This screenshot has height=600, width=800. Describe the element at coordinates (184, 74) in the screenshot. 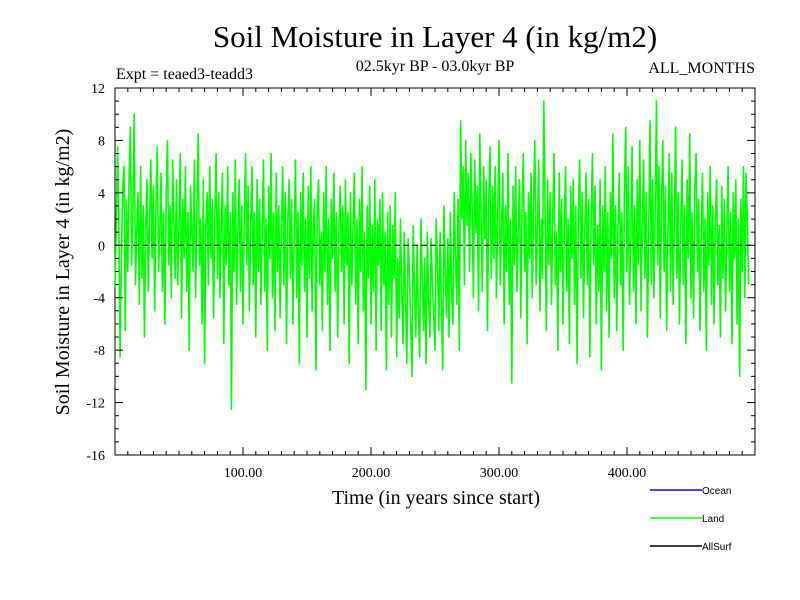

I see `experiment-label: Expt = teaed3-teadd3` at that location.